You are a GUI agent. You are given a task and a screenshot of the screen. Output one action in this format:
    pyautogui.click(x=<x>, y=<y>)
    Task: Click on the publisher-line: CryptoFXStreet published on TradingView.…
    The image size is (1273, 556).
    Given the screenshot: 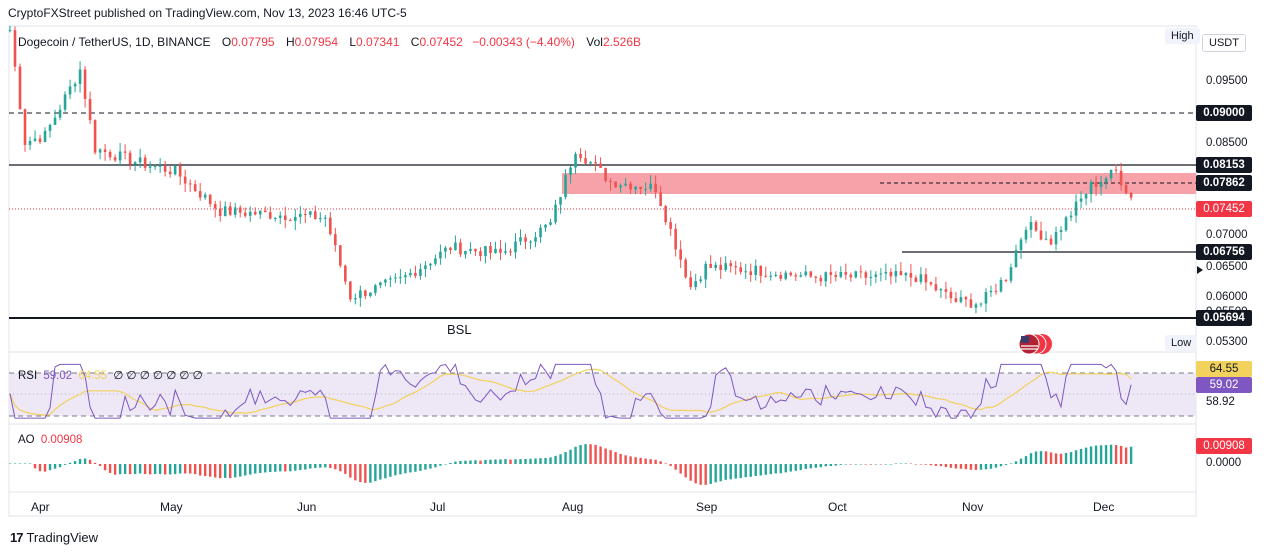 What is the action you would take?
    pyautogui.click(x=207, y=13)
    